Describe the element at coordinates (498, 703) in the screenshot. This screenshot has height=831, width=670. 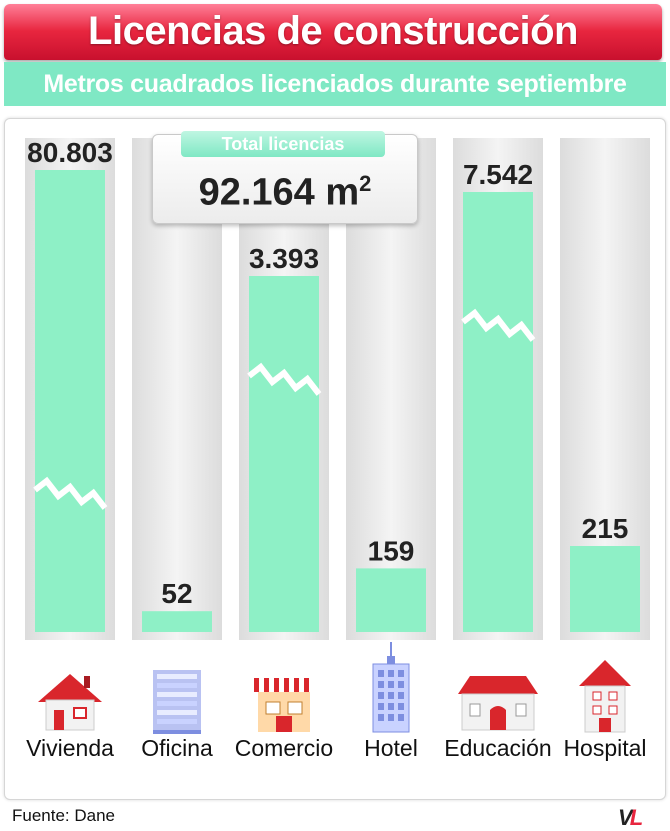
I see `school-icon` at that location.